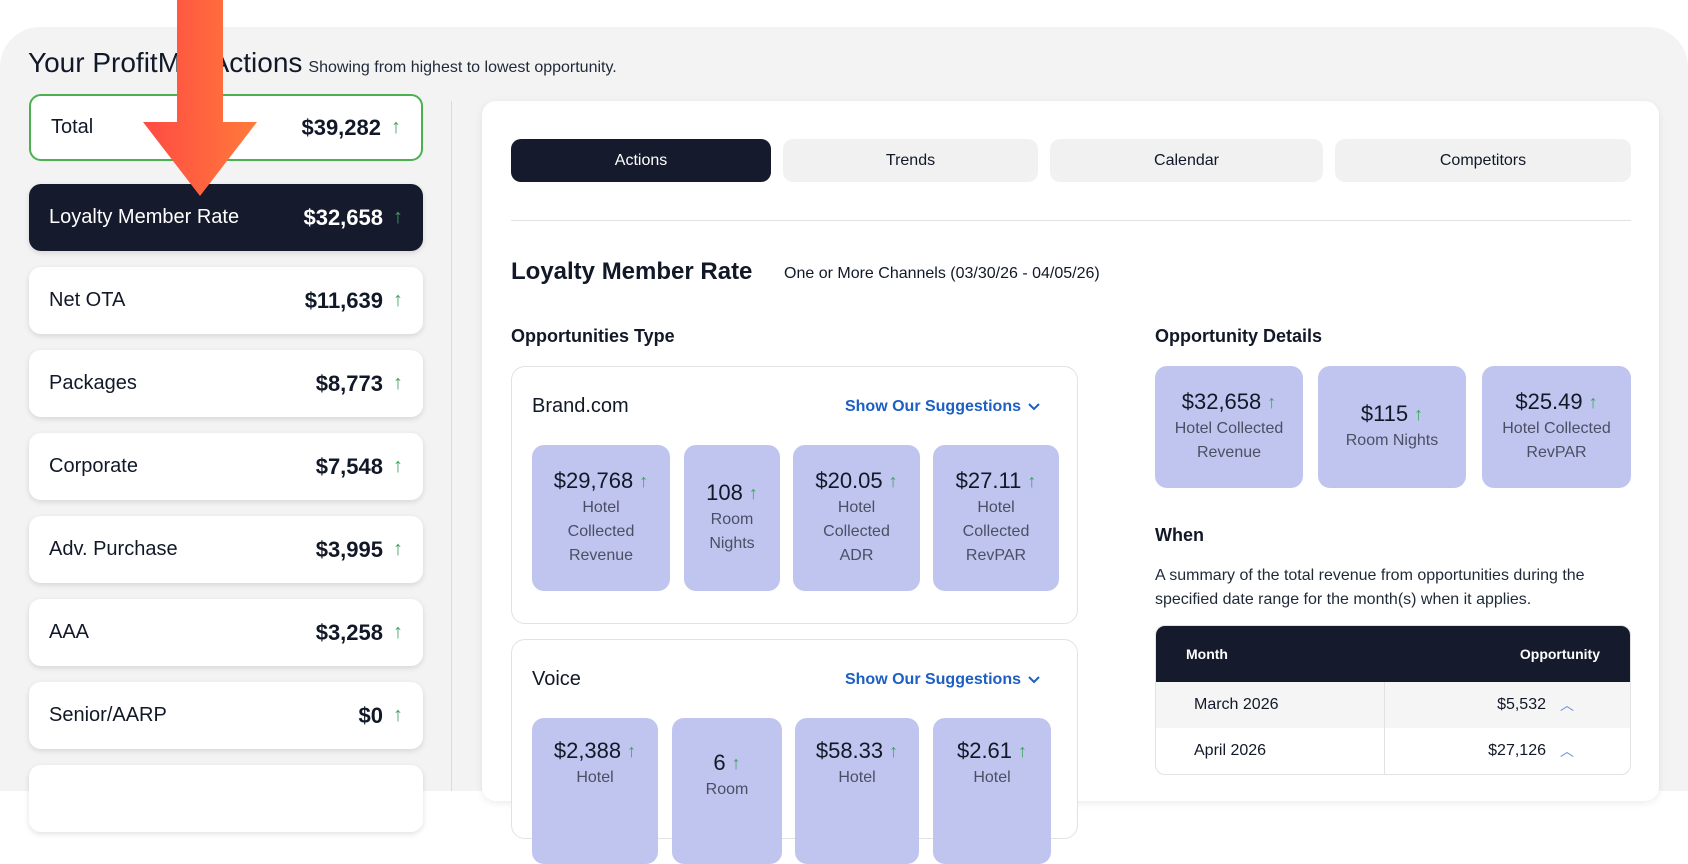 The image size is (1688, 864). What do you see at coordinates (200, 98) in the screenshot?
I see `annotation-arrow-icon` at bounding box center [200, 98].